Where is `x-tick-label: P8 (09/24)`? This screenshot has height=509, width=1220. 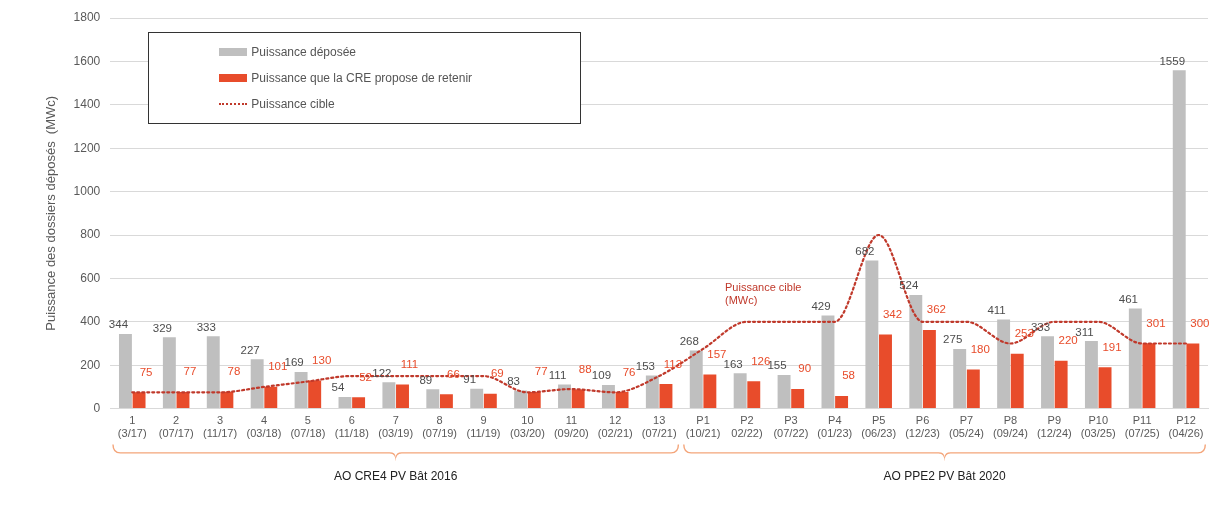
x-tick-label: P8 (09/24) is located at coordinates (1010, 427).